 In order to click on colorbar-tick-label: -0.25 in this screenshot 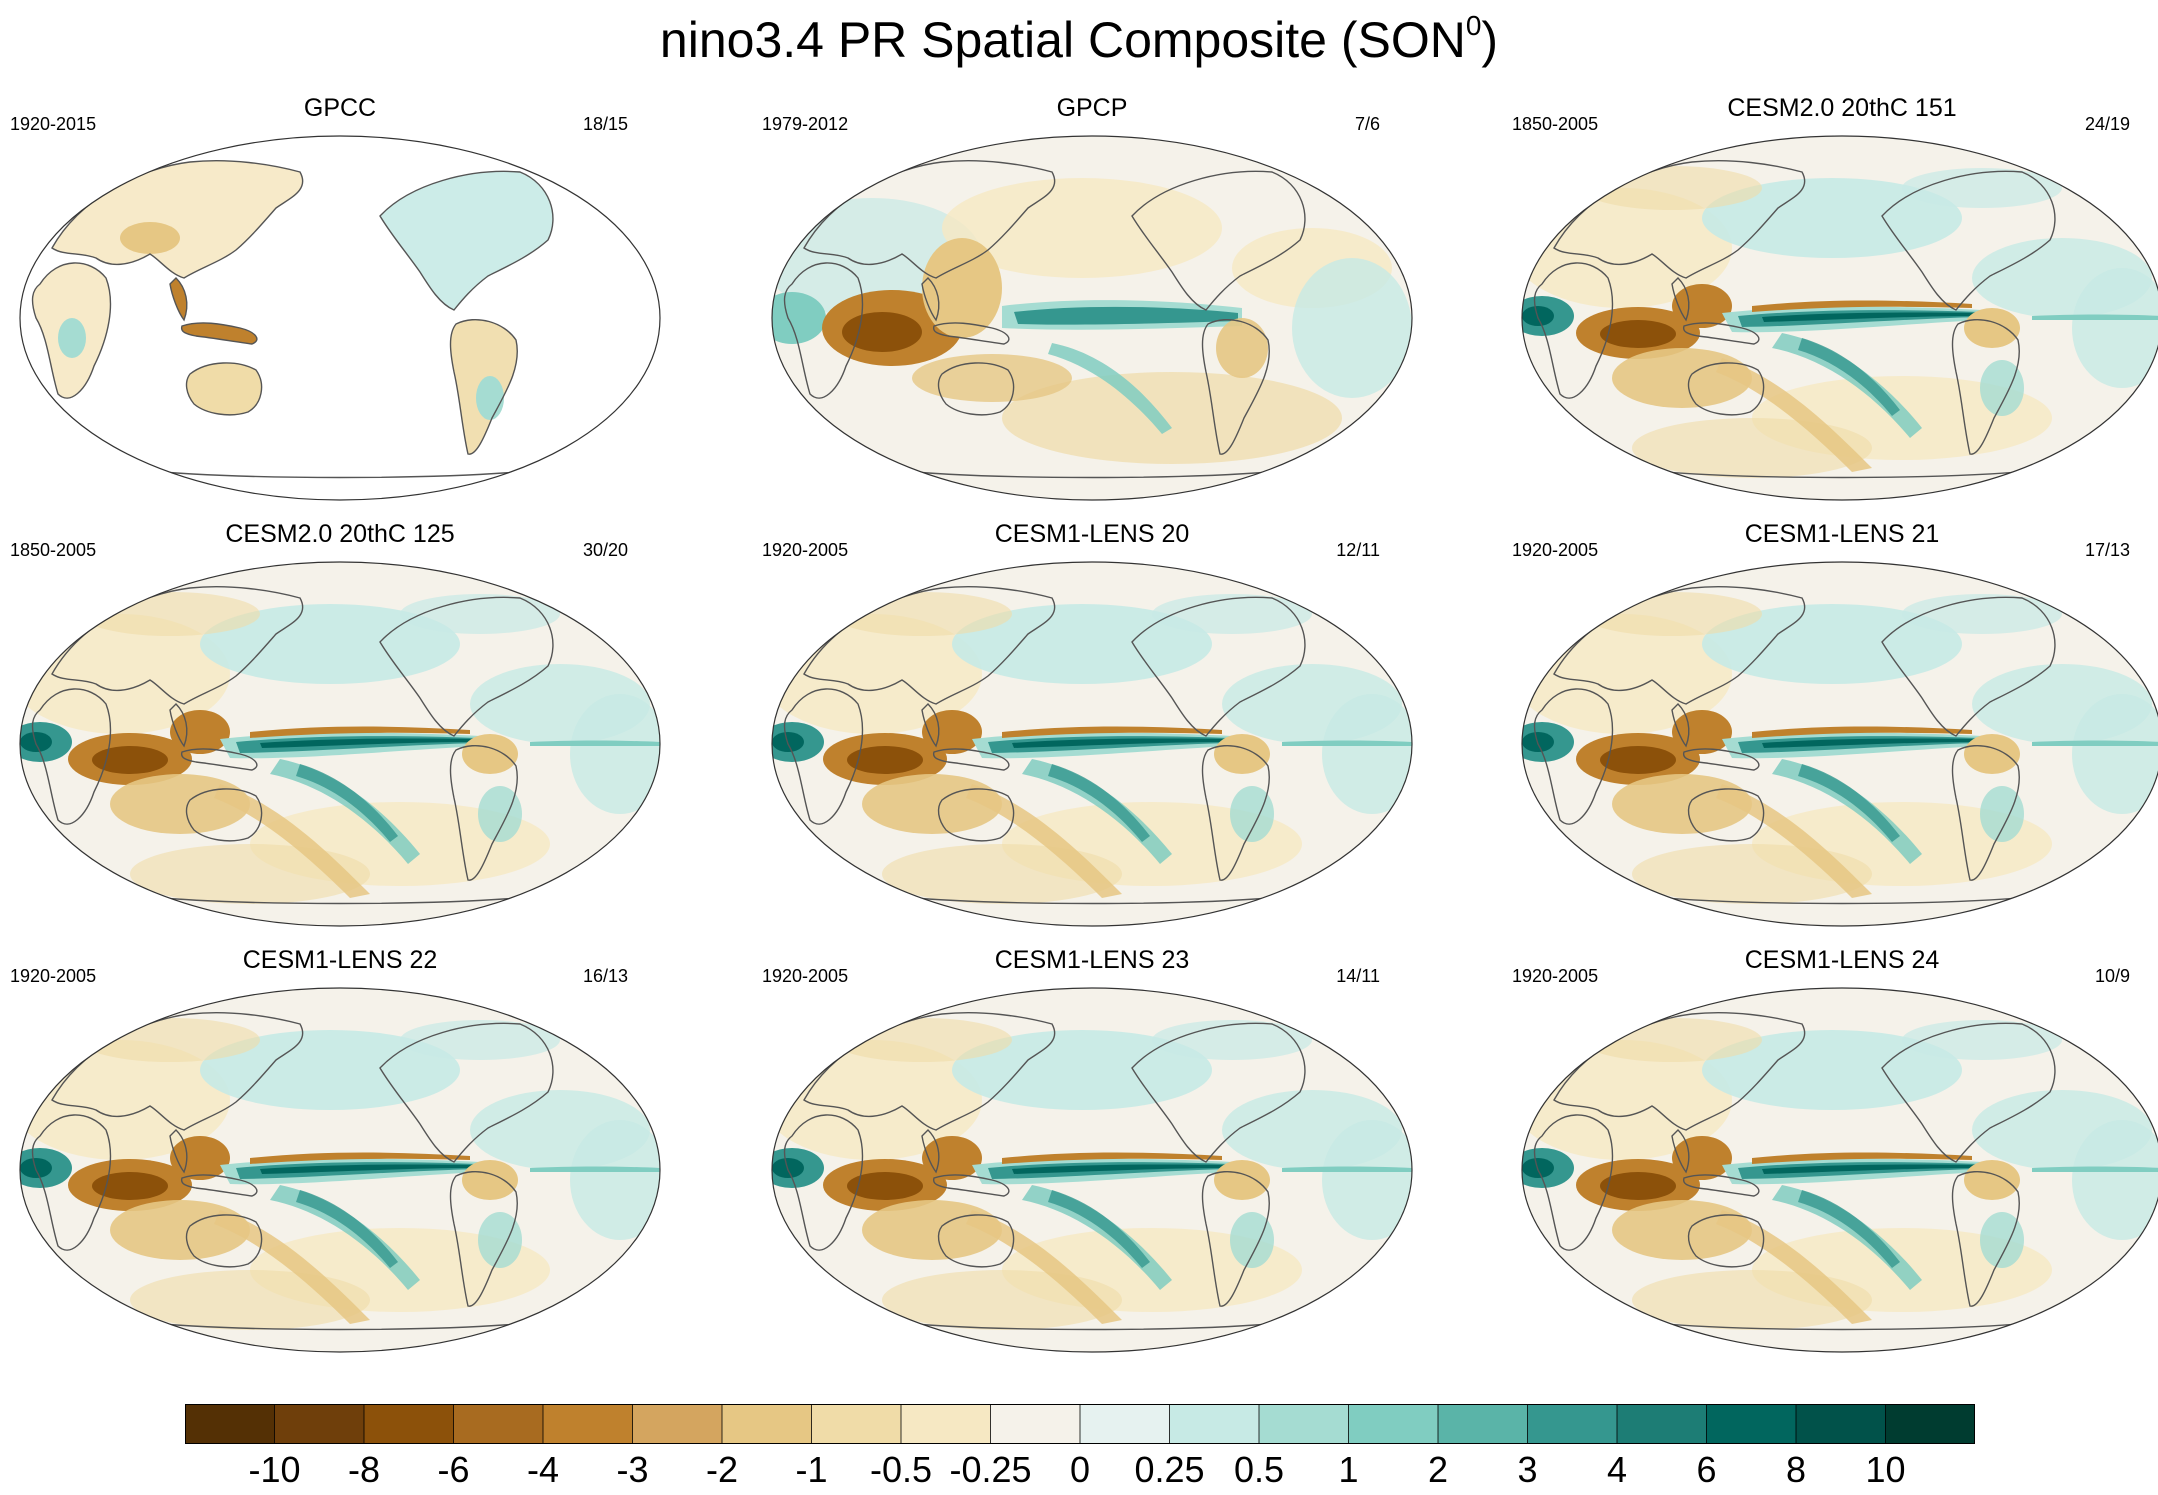, I will do `click(990, 1469)`.